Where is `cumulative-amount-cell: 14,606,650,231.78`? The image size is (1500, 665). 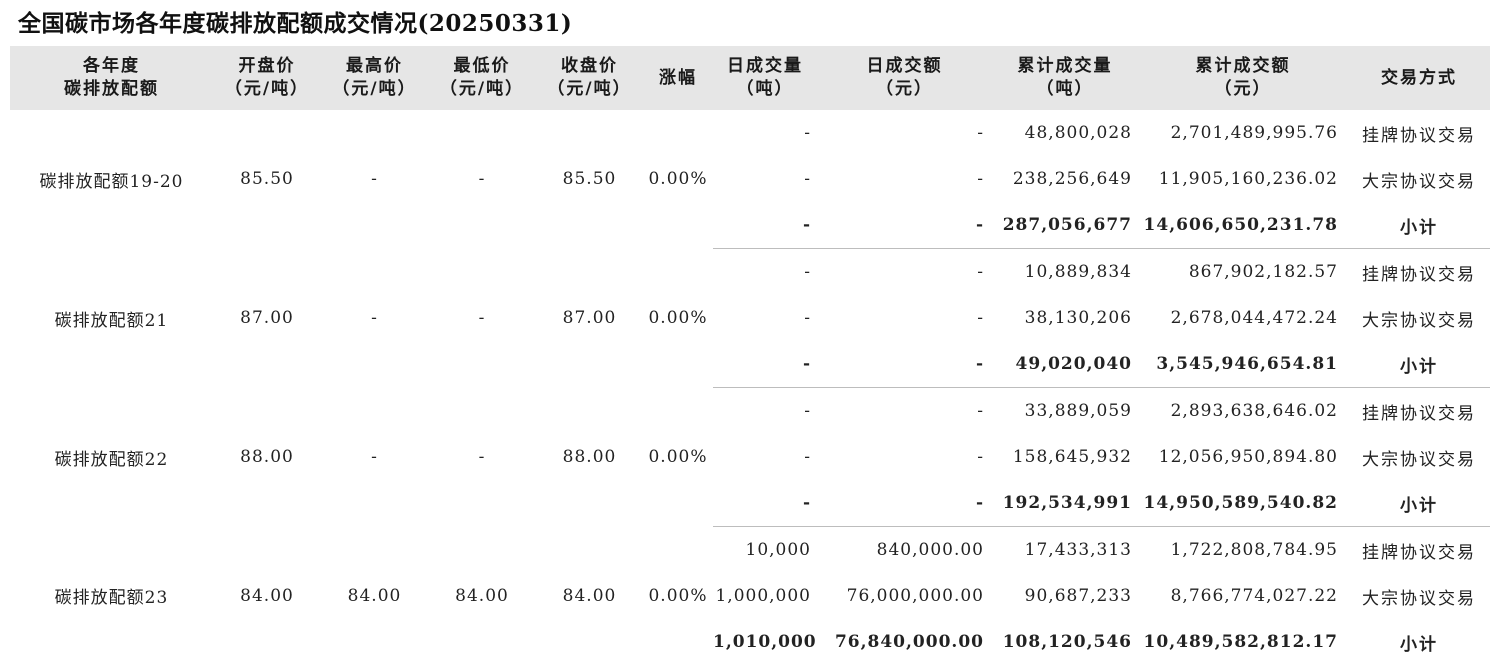 cumulative-amount-cell: 14,606,650,231.78 is located at coordinates (1243, 225).